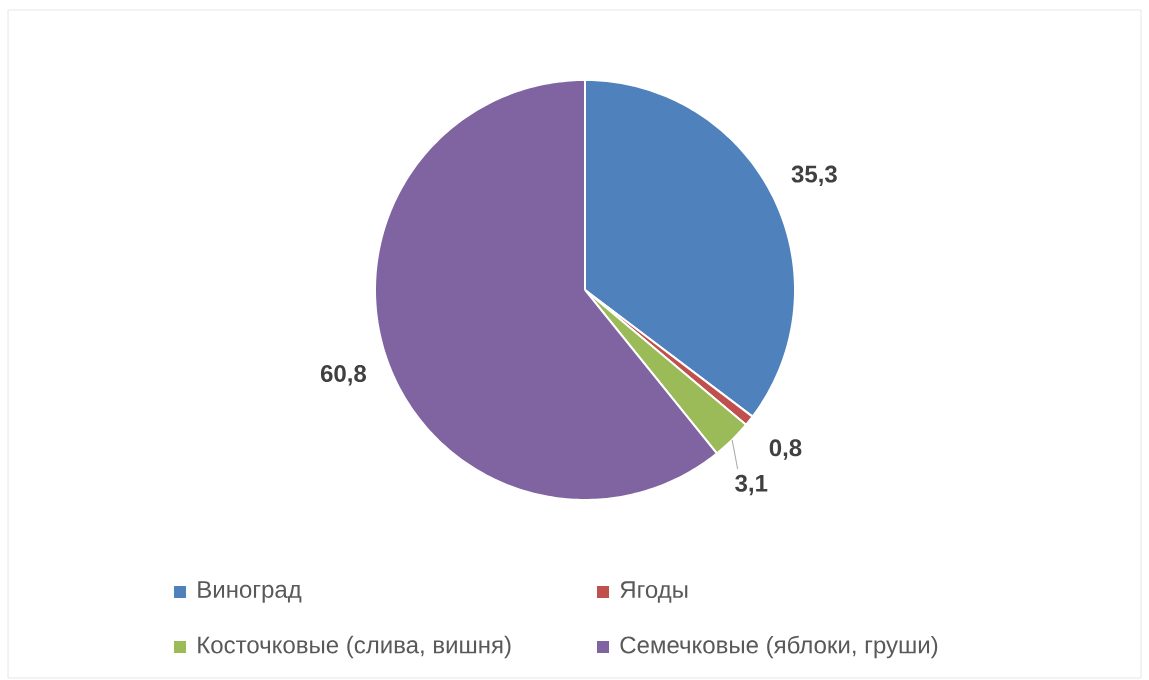 The image size is (1149, 680). What do you see at coordinates (354, 647) in the screenshot?
I see `legend-label: Косточковые (слива, вишня)` at bounding box center [354, 647].